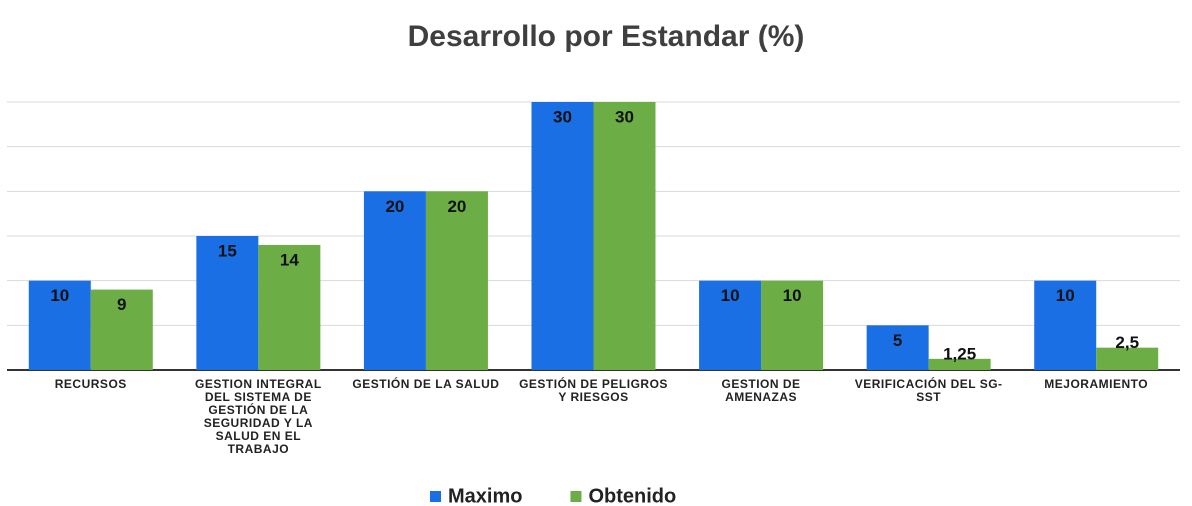  I want to click on x-tick-label: GESTIÓN DE LA SALUD, so click(426, 384).